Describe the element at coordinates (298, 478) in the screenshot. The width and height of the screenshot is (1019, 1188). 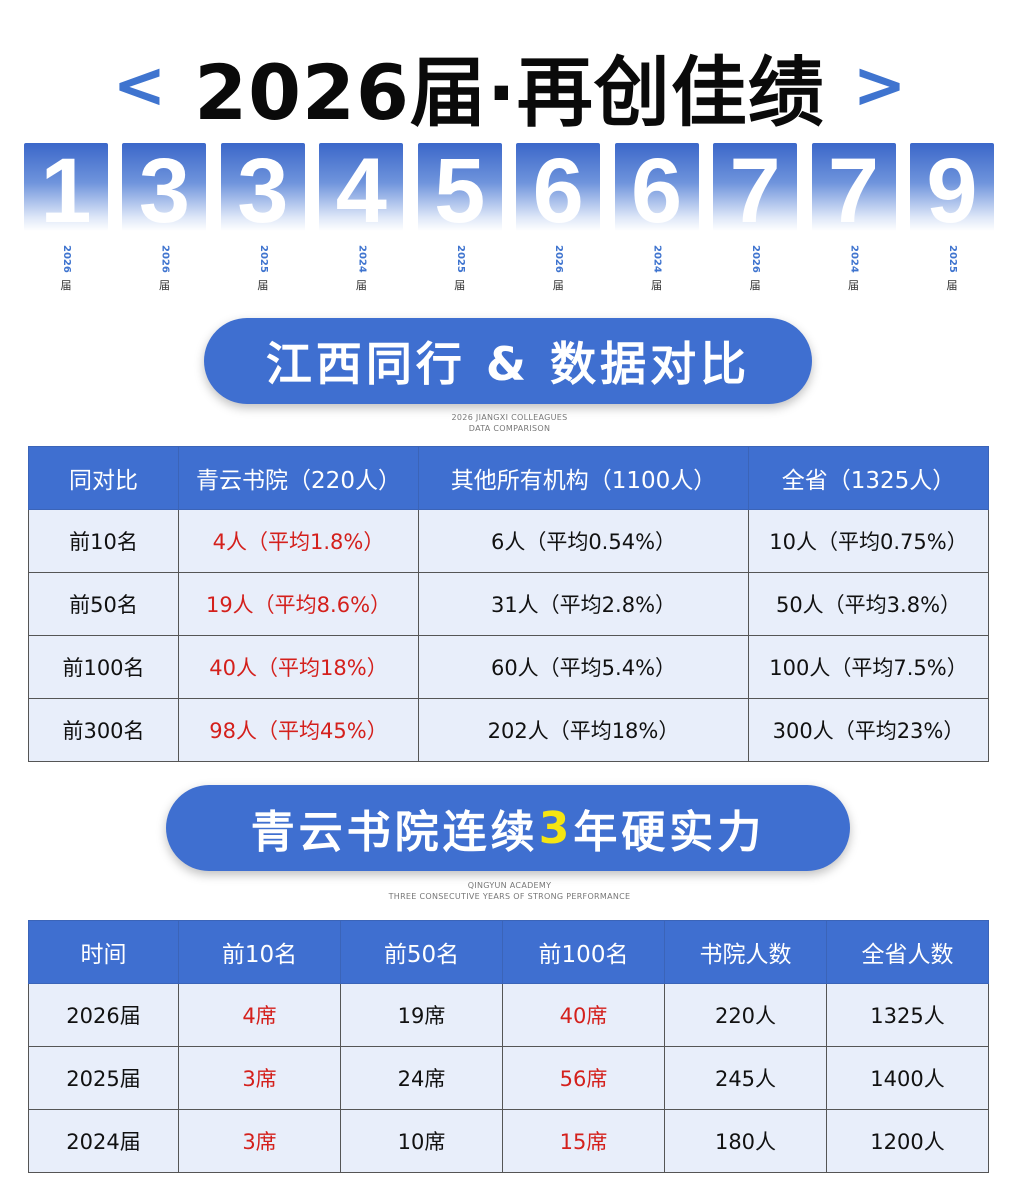
I see `table-header: 青云书院（220人）` at that location.